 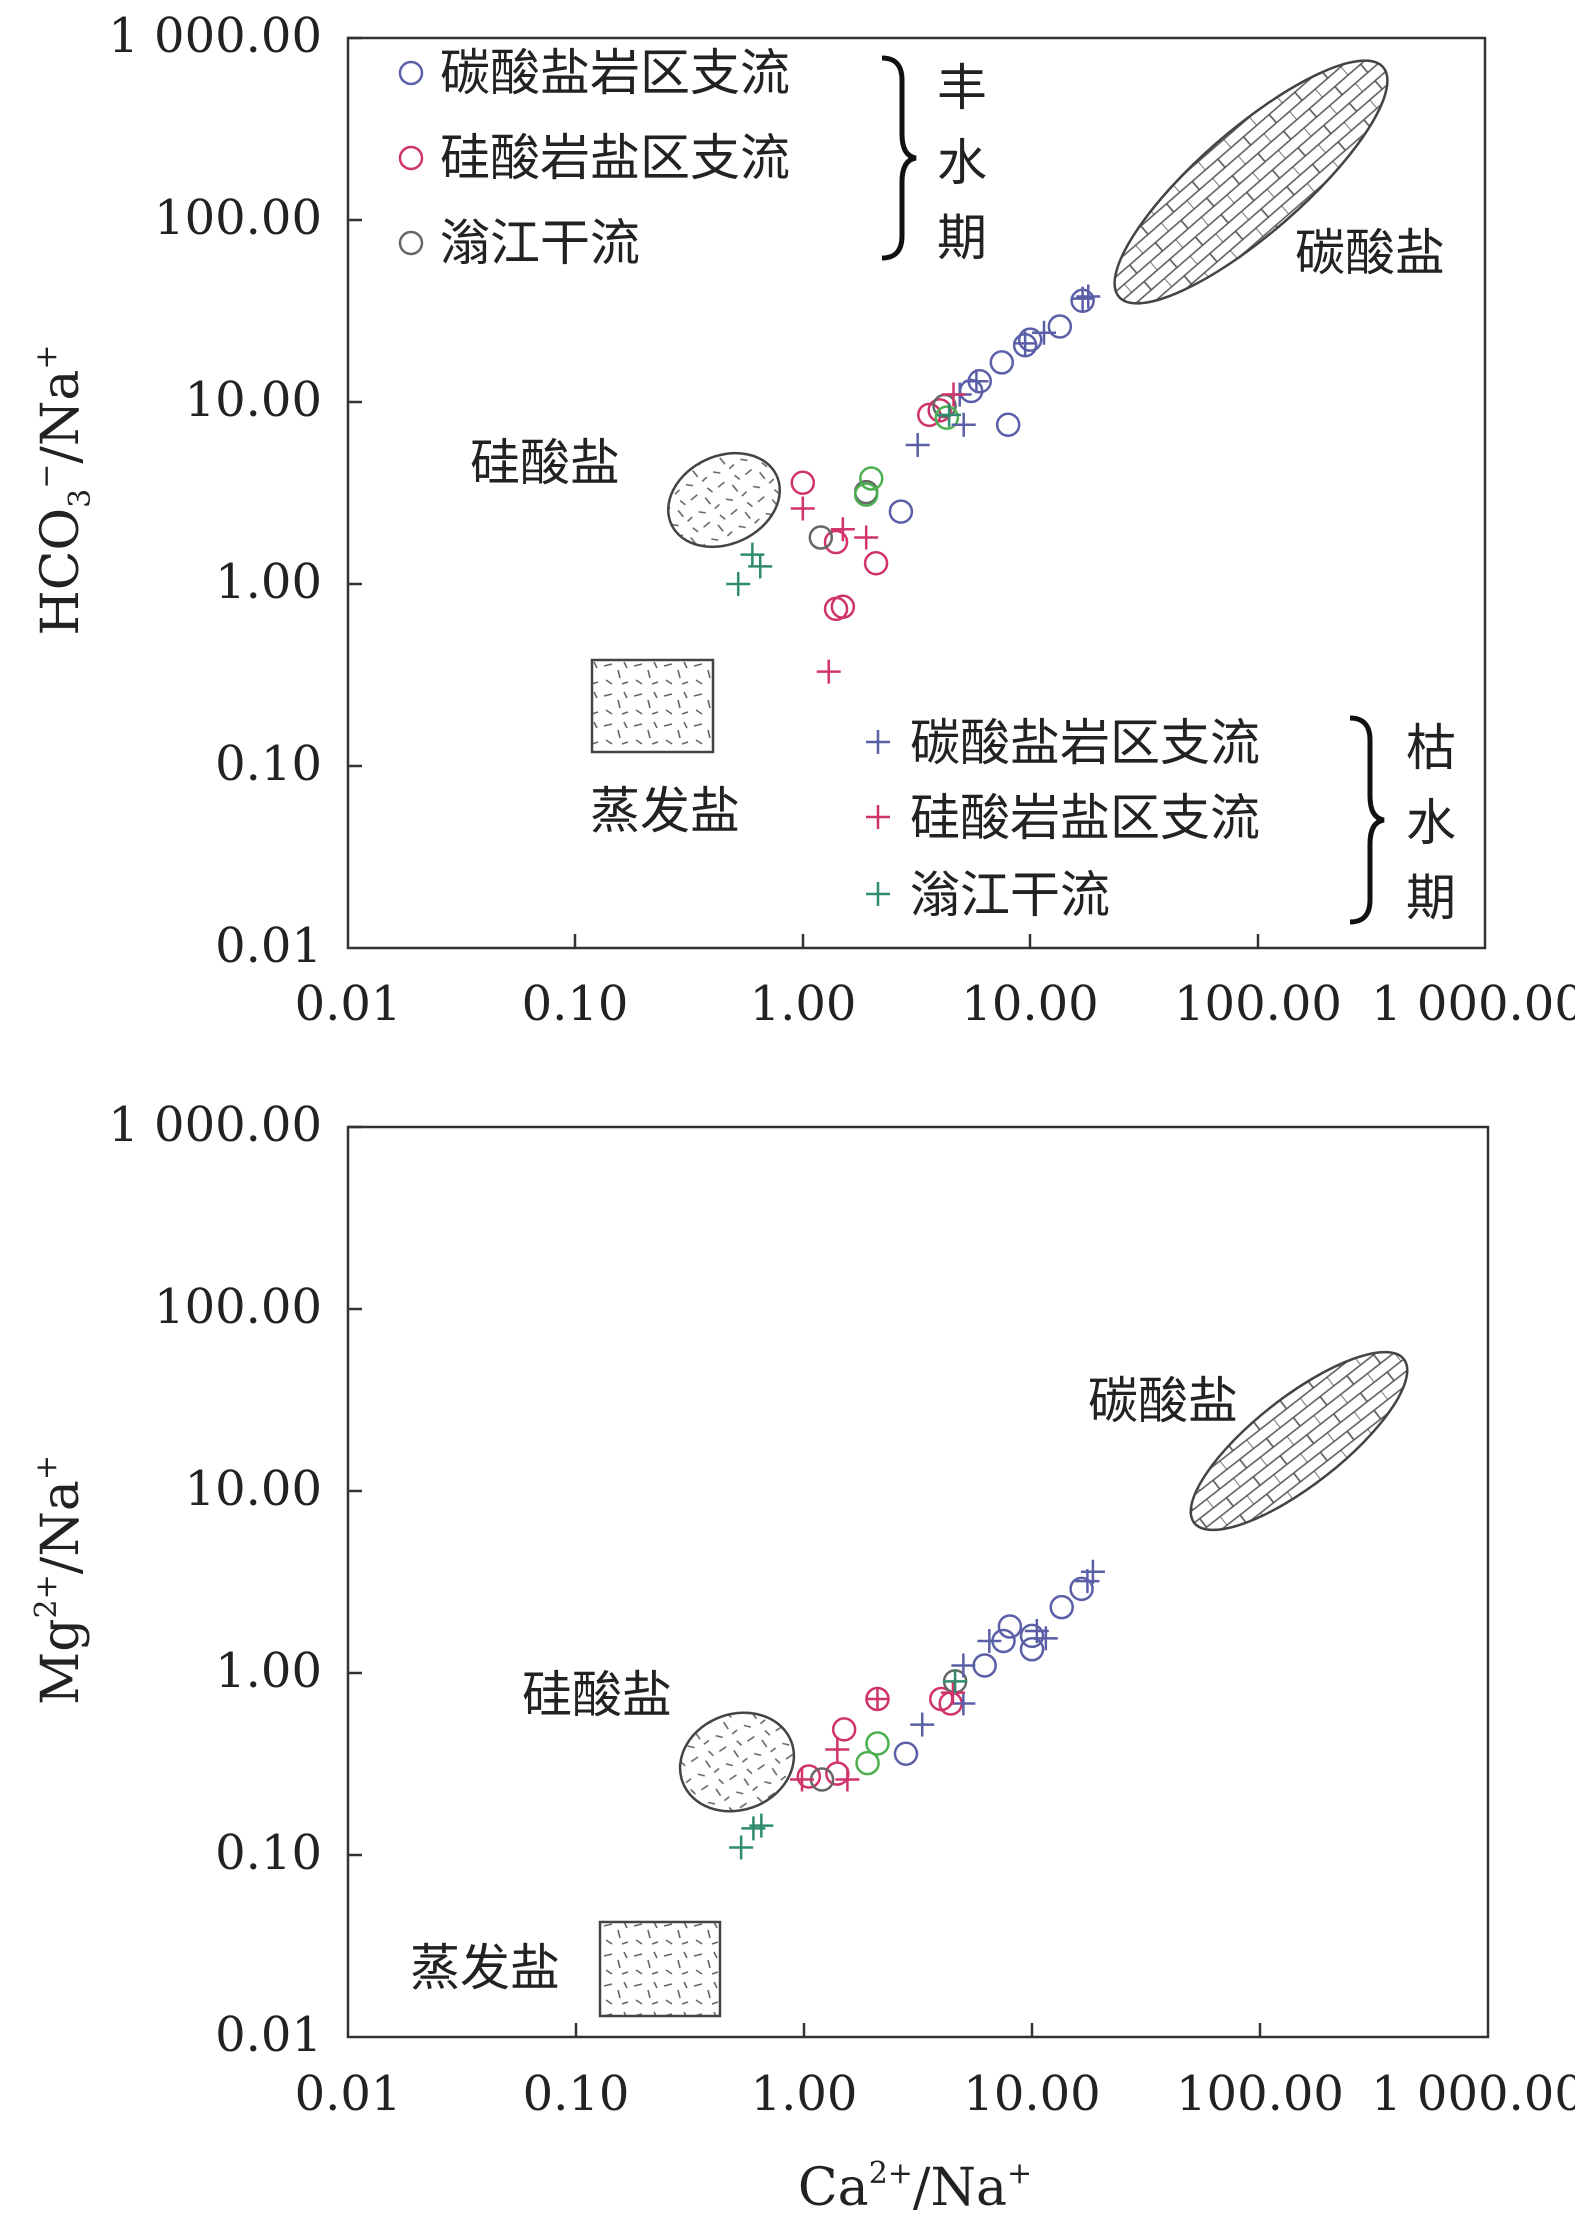 What do you see at coordinates (63, 489) in the screenshot?
I see `y-axis-label: HCO3−/Na+` at bounding box center [63, 489].